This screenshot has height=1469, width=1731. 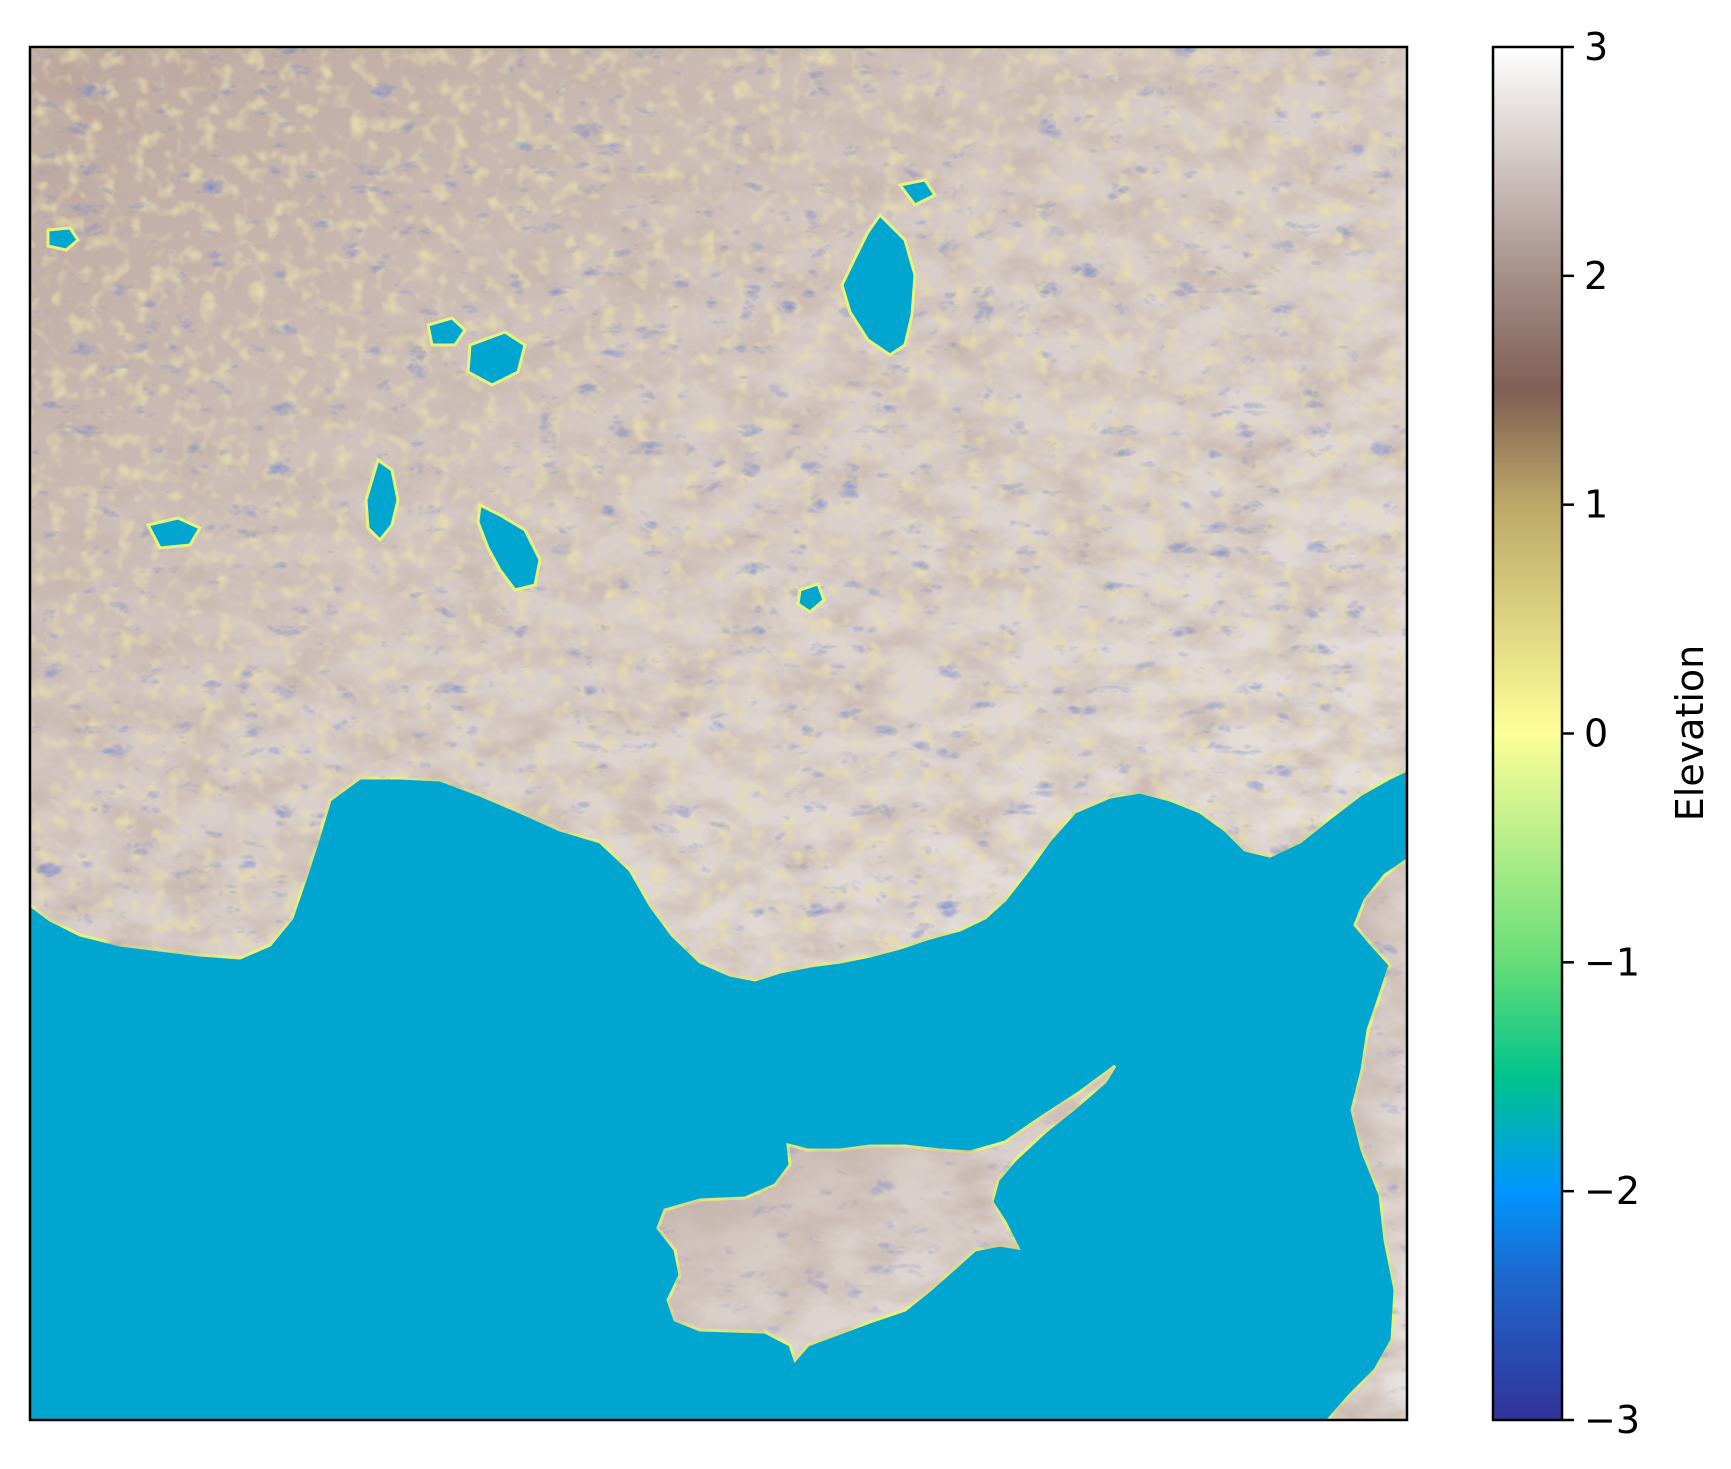 I want to click on colorbar-tick-label: −1, so click(x=1612, y=962).